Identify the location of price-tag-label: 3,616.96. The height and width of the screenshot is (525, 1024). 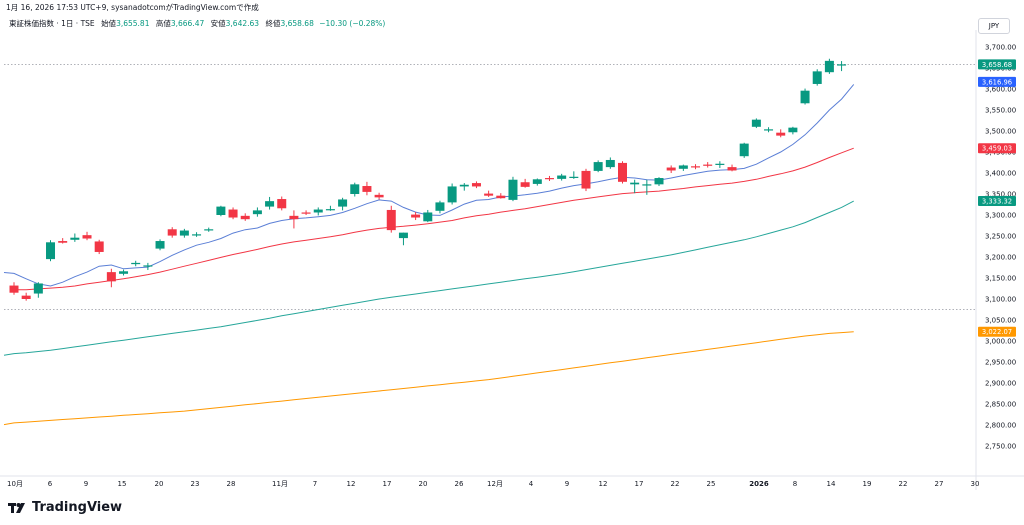
(997, 82).